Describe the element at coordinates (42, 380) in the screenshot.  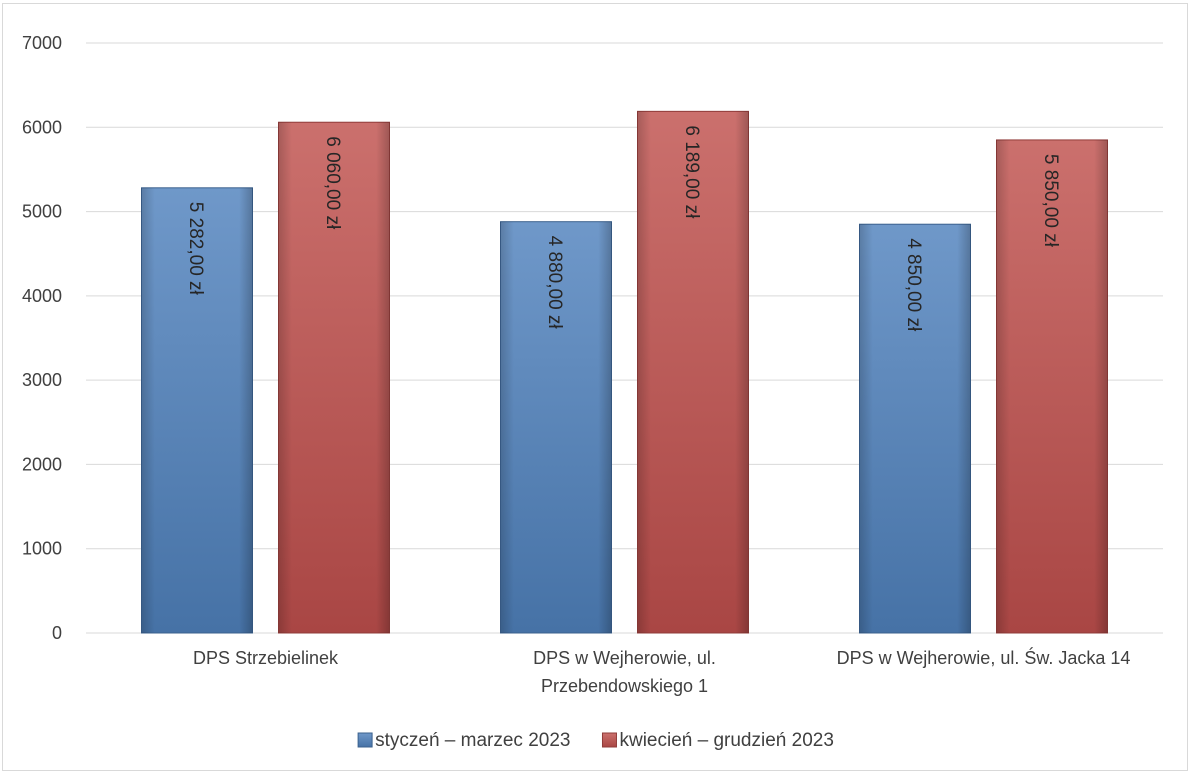
I see `y-tick-label: 3000` at that location.